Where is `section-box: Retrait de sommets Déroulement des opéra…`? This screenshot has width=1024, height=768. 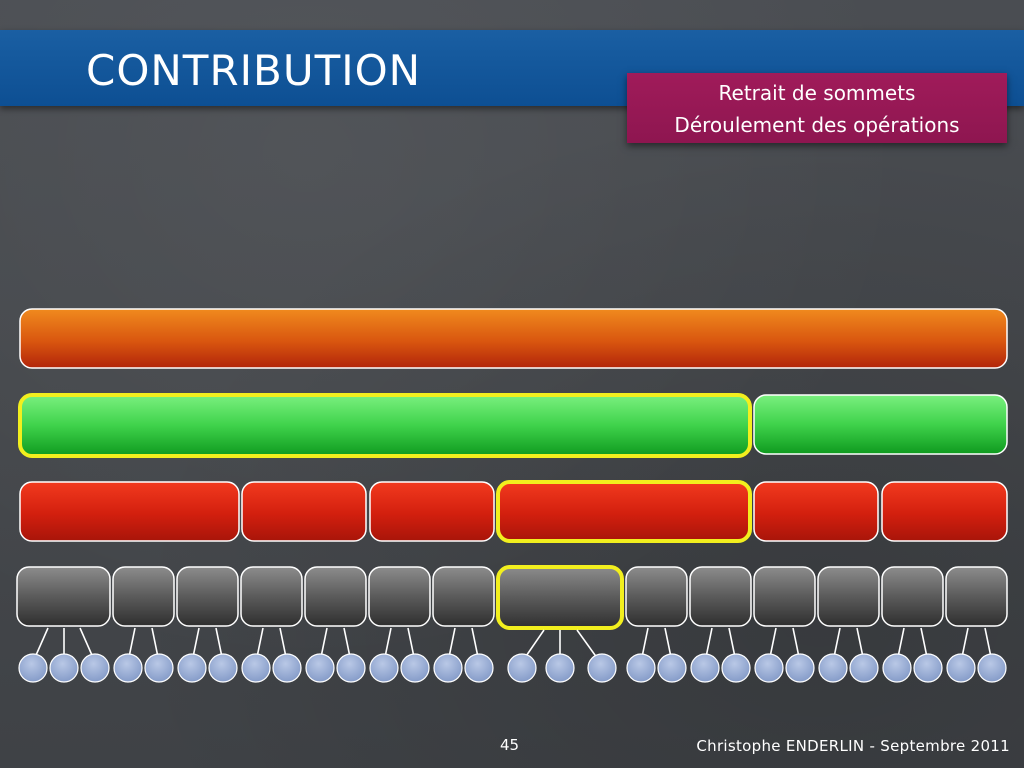
section-box: Retrait de sommets Déroulement des opéra… is located at coordinates (817, 108).